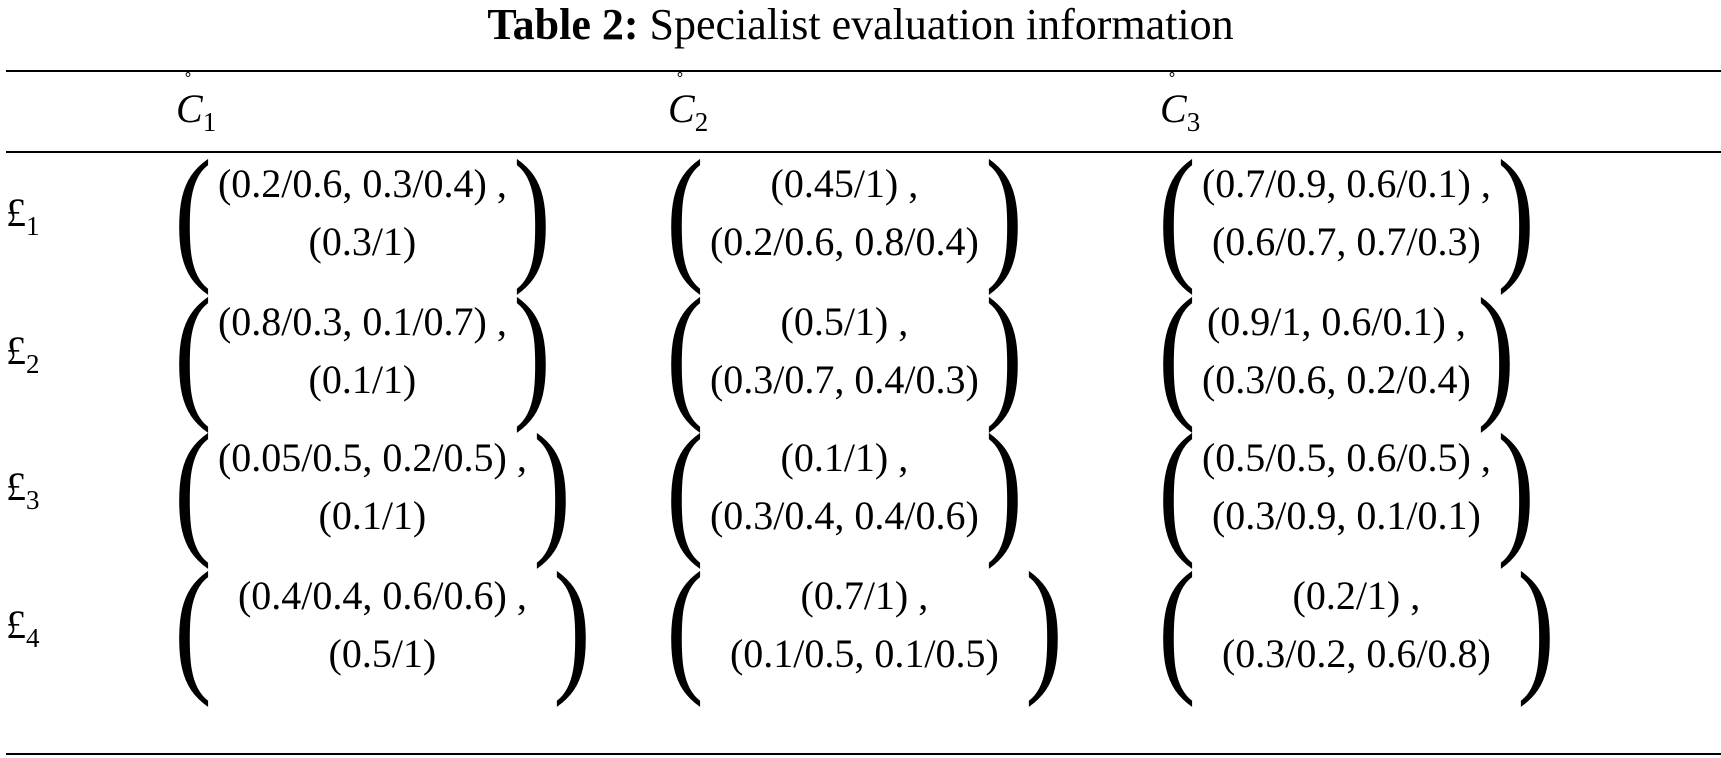  I want to click on table-cell: ((0.8/0.3, 0.1/0.7) , (0.1/1)), so click(362, 351).